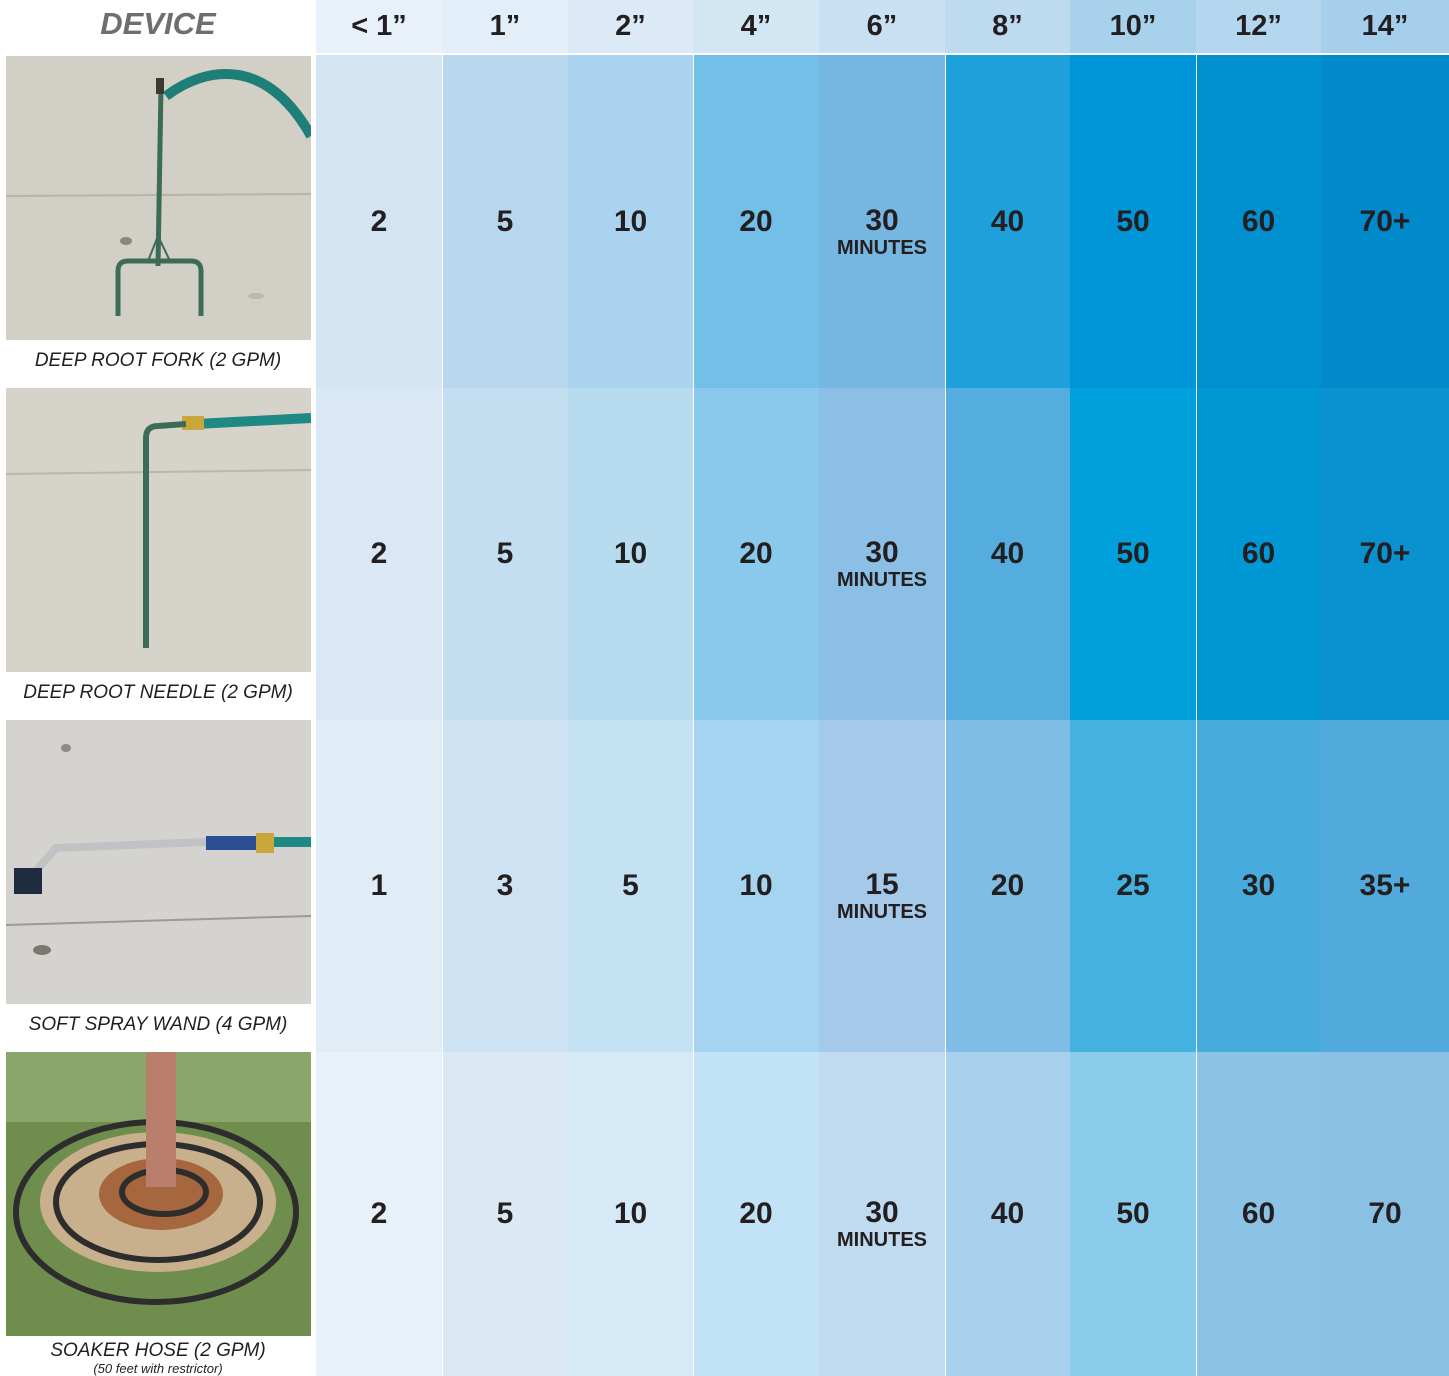 Image resolution: width=1449 pixels, height=1376 pixels. What do you see at coordinates (158, 692) in the screenshot?
I see `device-caption: DEEP ROOT NEEDLE (2 GPM)` at bounding box center [158, 692].